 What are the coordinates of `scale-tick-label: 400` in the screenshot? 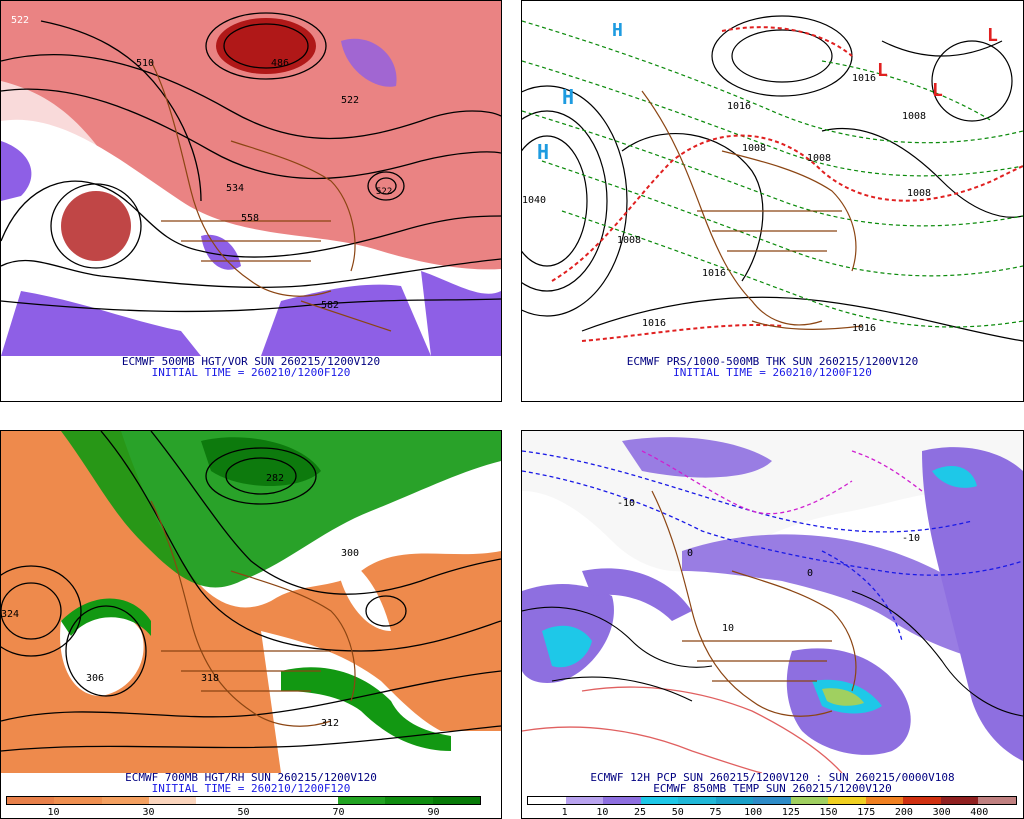 It's located at (979, 812).